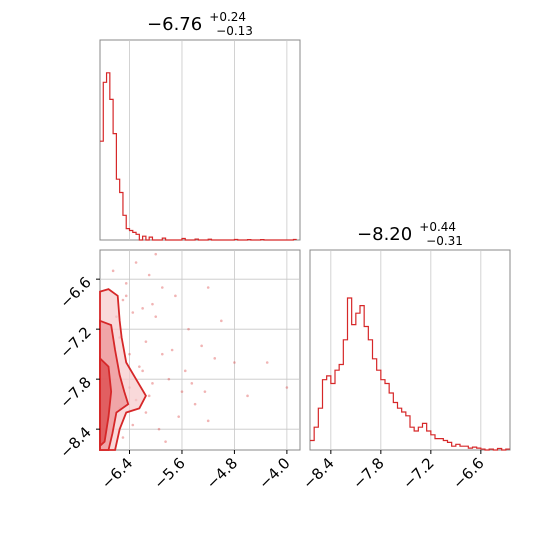  I want to click on scatter-x-tick-label-1: −5.6, so click(169, 473).